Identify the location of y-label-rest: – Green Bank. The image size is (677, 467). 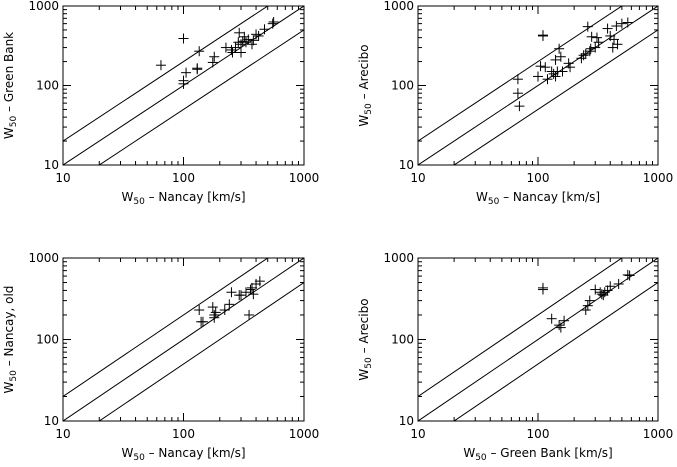
(9, 74).